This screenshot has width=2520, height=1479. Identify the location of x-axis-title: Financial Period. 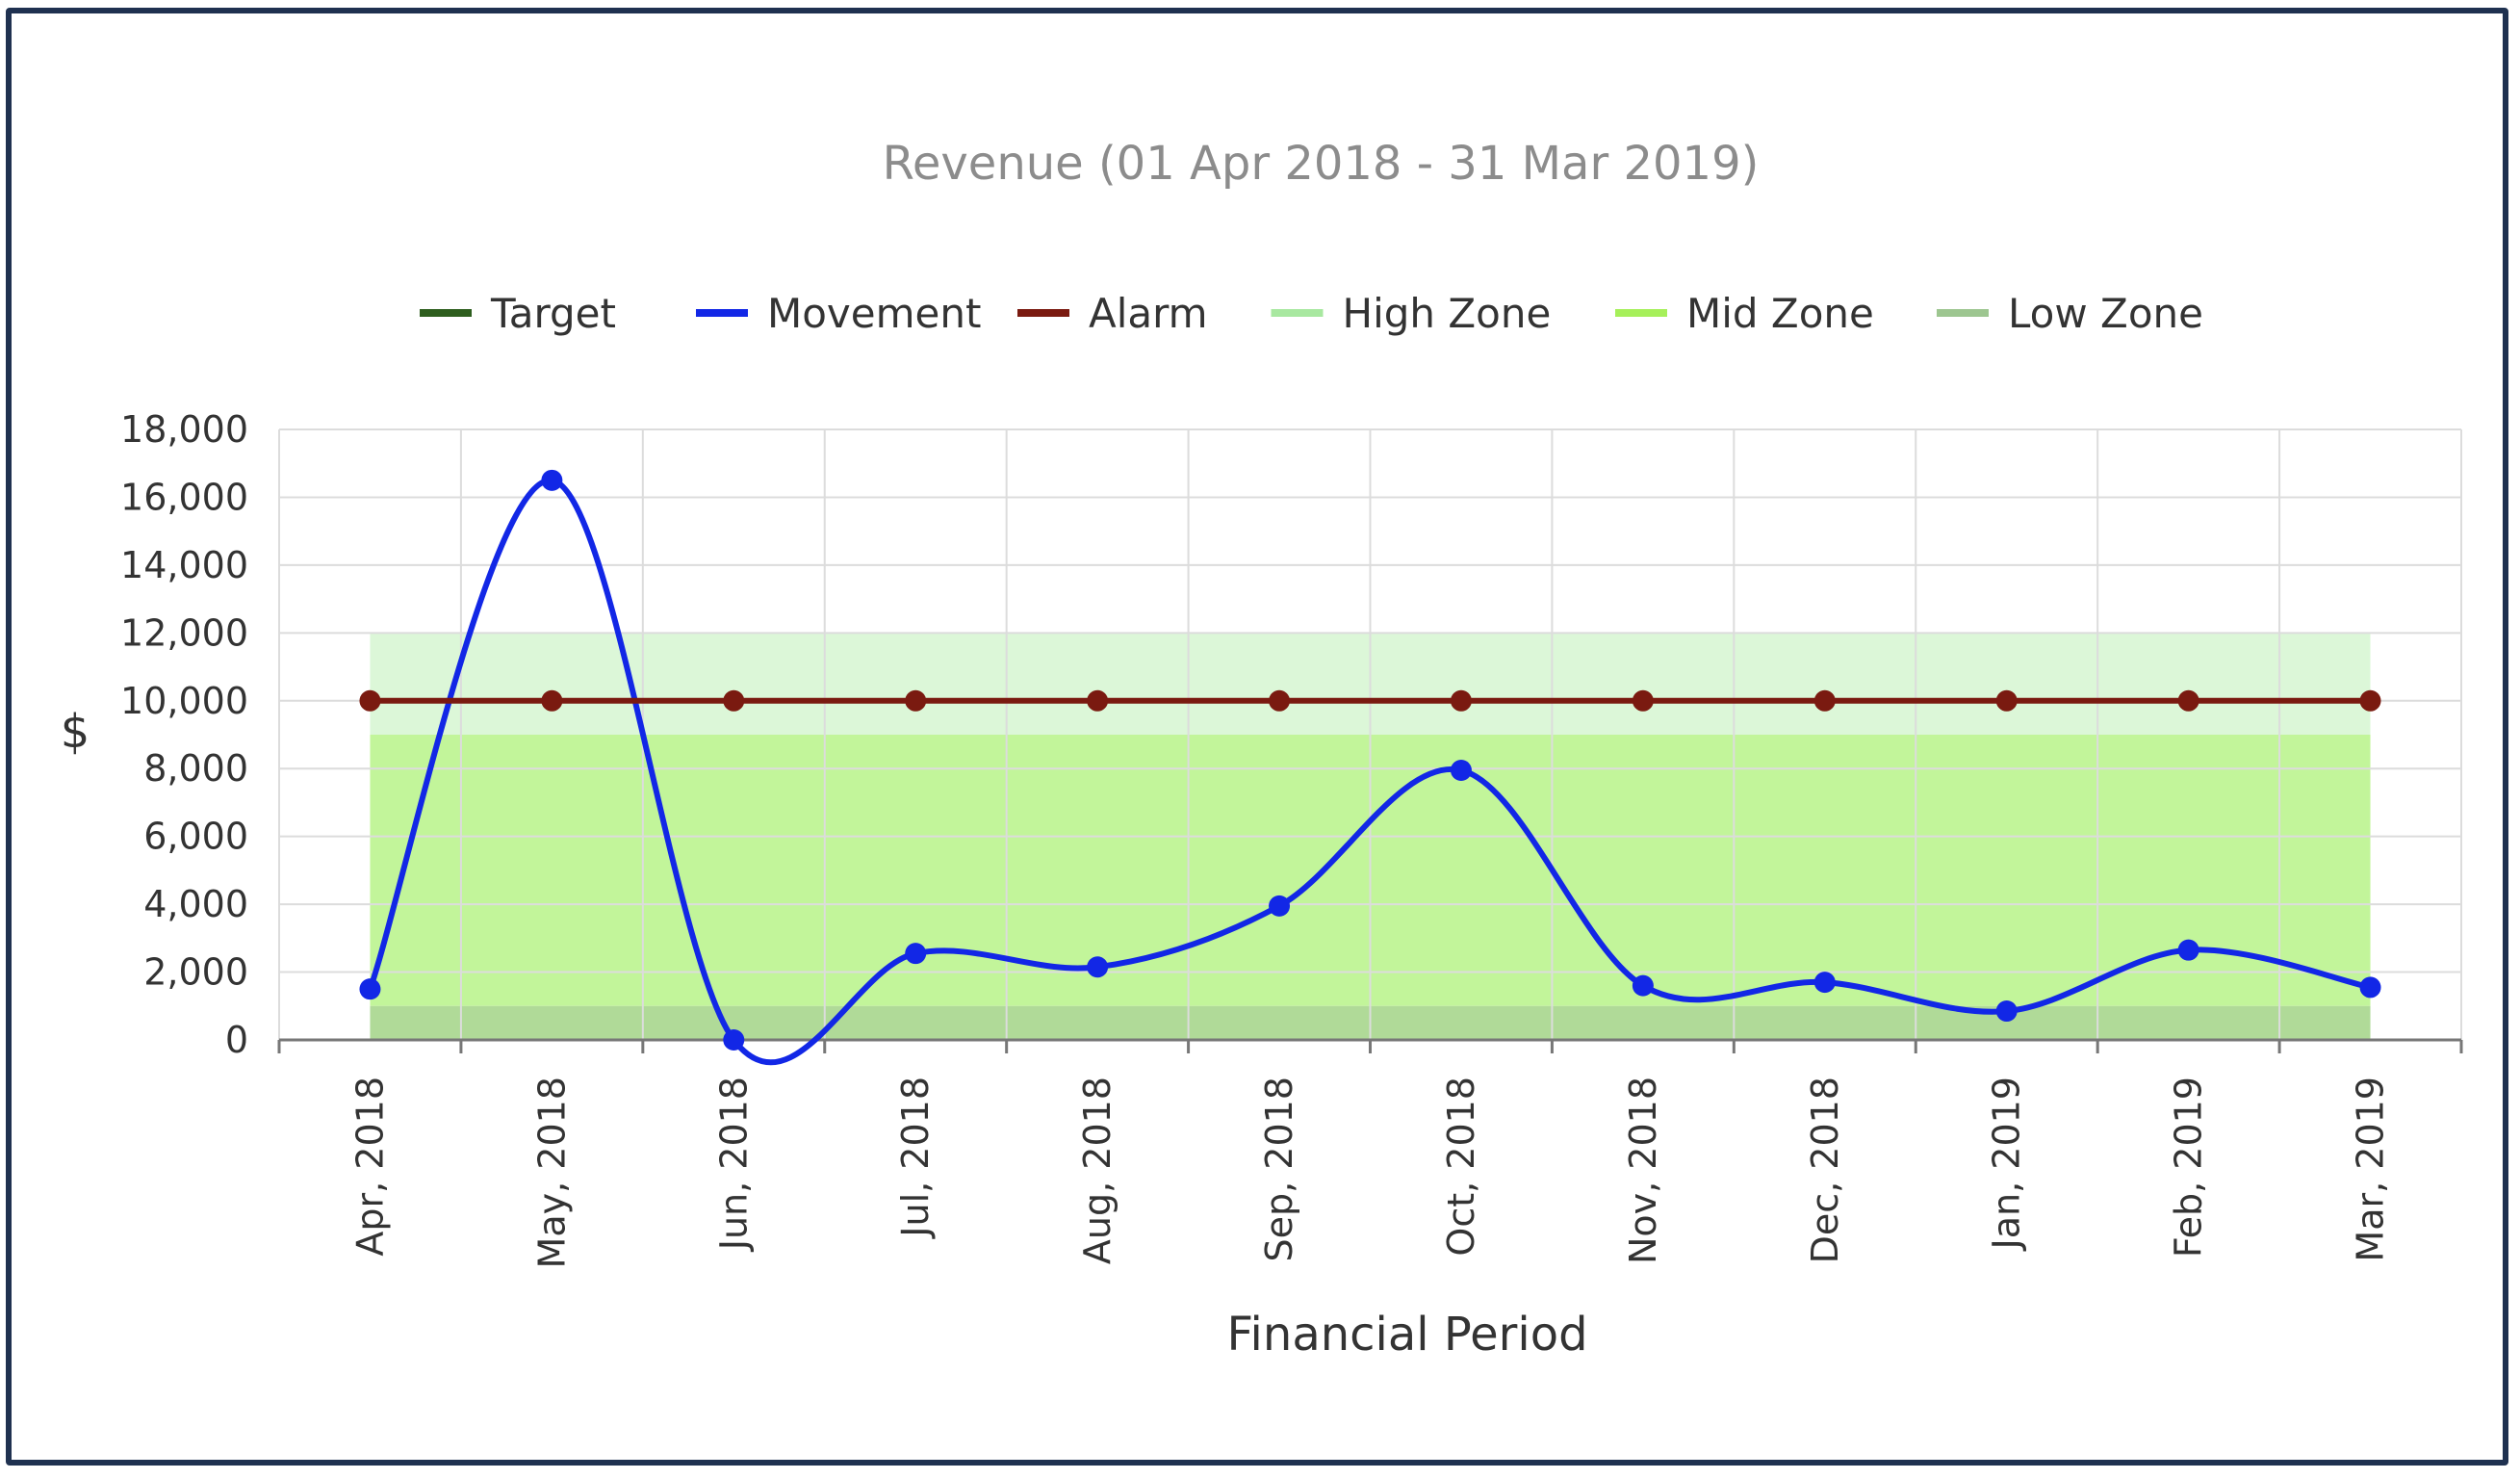
(1406, 1335).